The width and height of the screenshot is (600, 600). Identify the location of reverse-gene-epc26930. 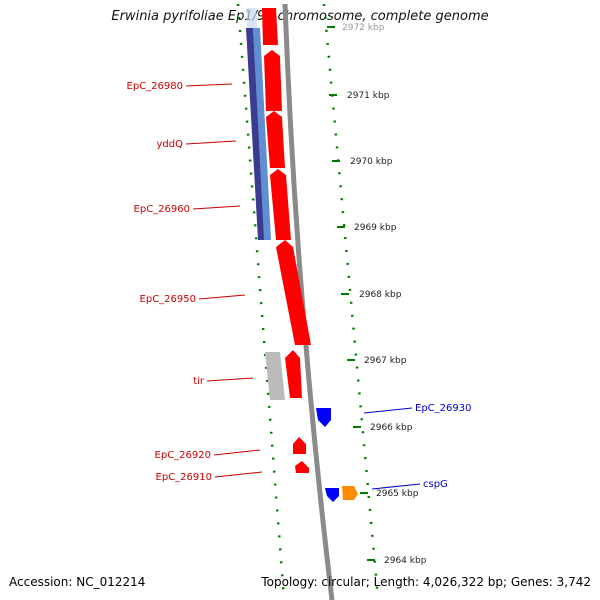
(323, 417).